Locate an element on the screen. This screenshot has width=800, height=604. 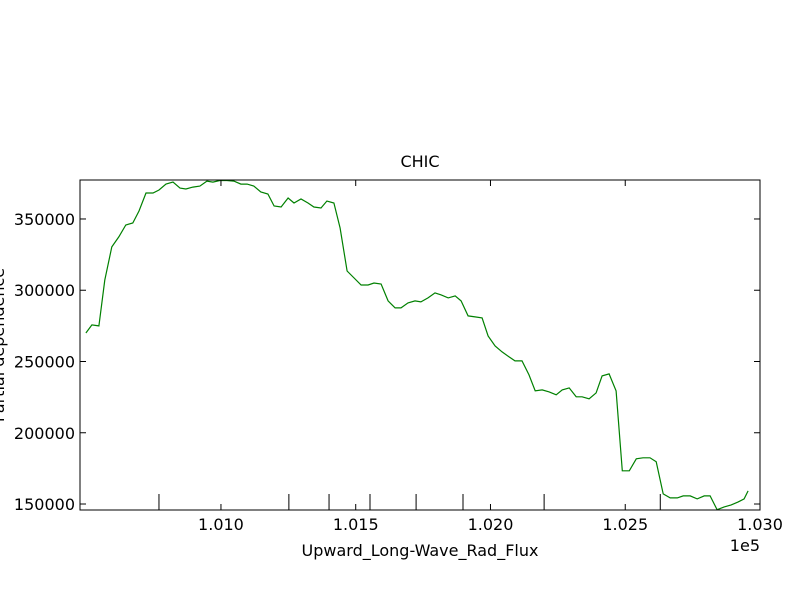
x-tick-label: 1.030 is located at coordinates (760, 524).